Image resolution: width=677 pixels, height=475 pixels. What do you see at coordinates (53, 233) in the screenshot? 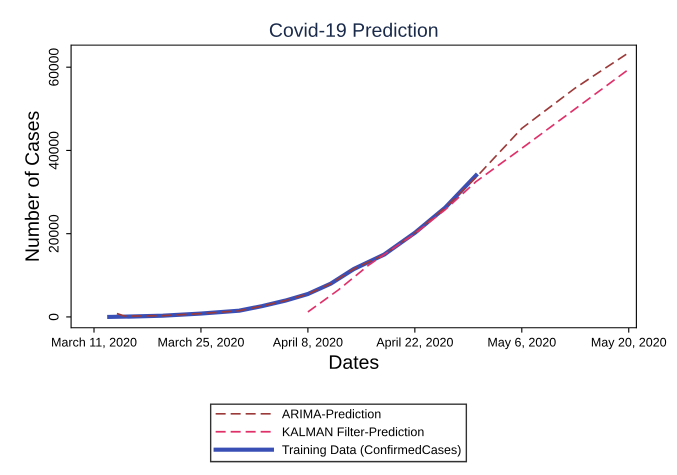
I see `y-tick-label: 20000` at bounding box center [53, 233].